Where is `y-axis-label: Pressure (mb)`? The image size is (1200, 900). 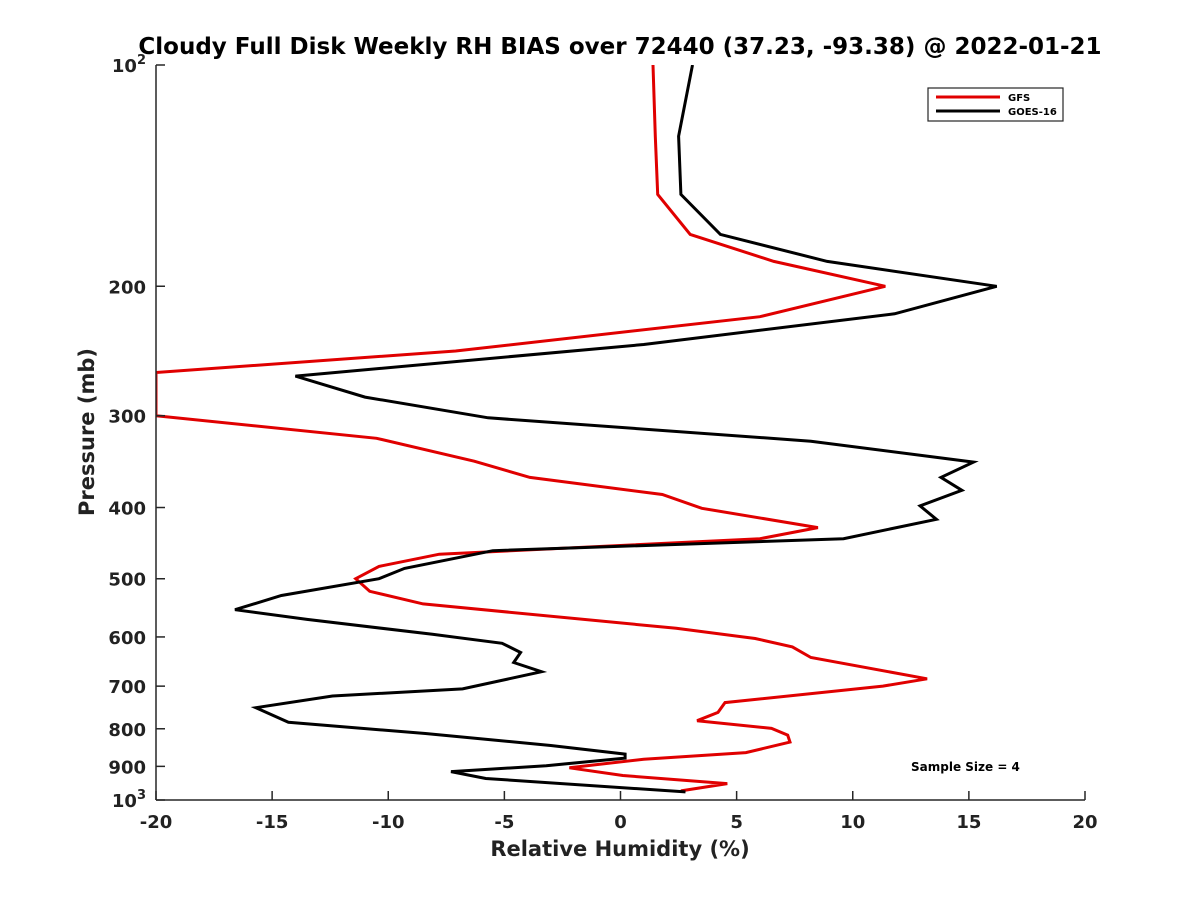 y-axis-label: Pressure (mb) is located at coordinates (87, 432).